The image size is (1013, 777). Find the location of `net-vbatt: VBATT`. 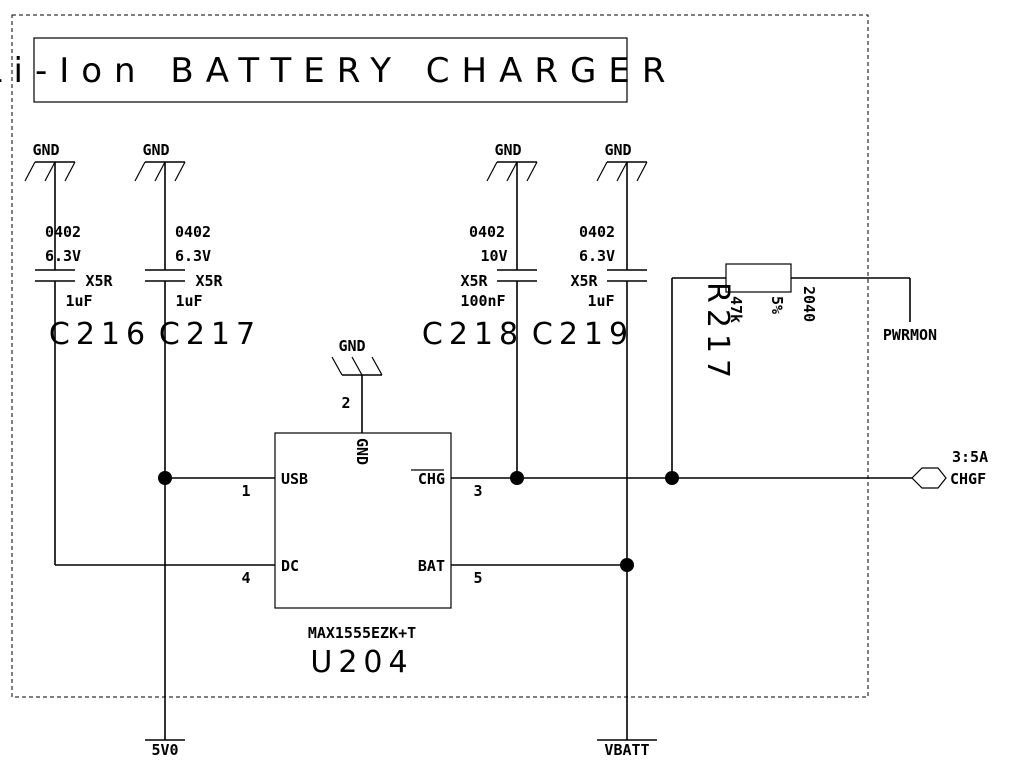

net-vbatt: VBATT is located at coordinates (627, 749).